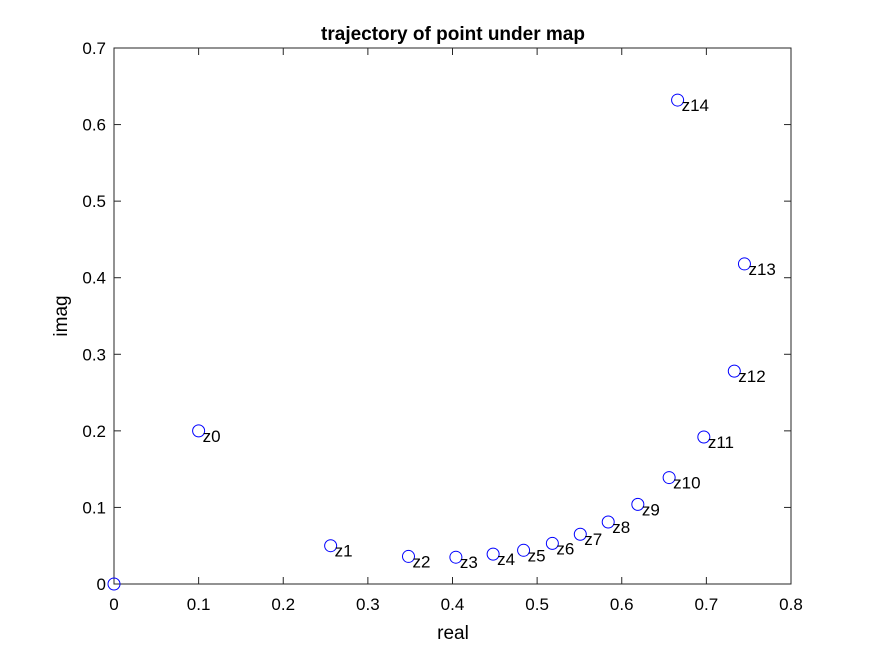  What do you see at coordinates (212, 436) in the screenshot?
I see `data-point-label: z0` at bounding box center [212, 436].